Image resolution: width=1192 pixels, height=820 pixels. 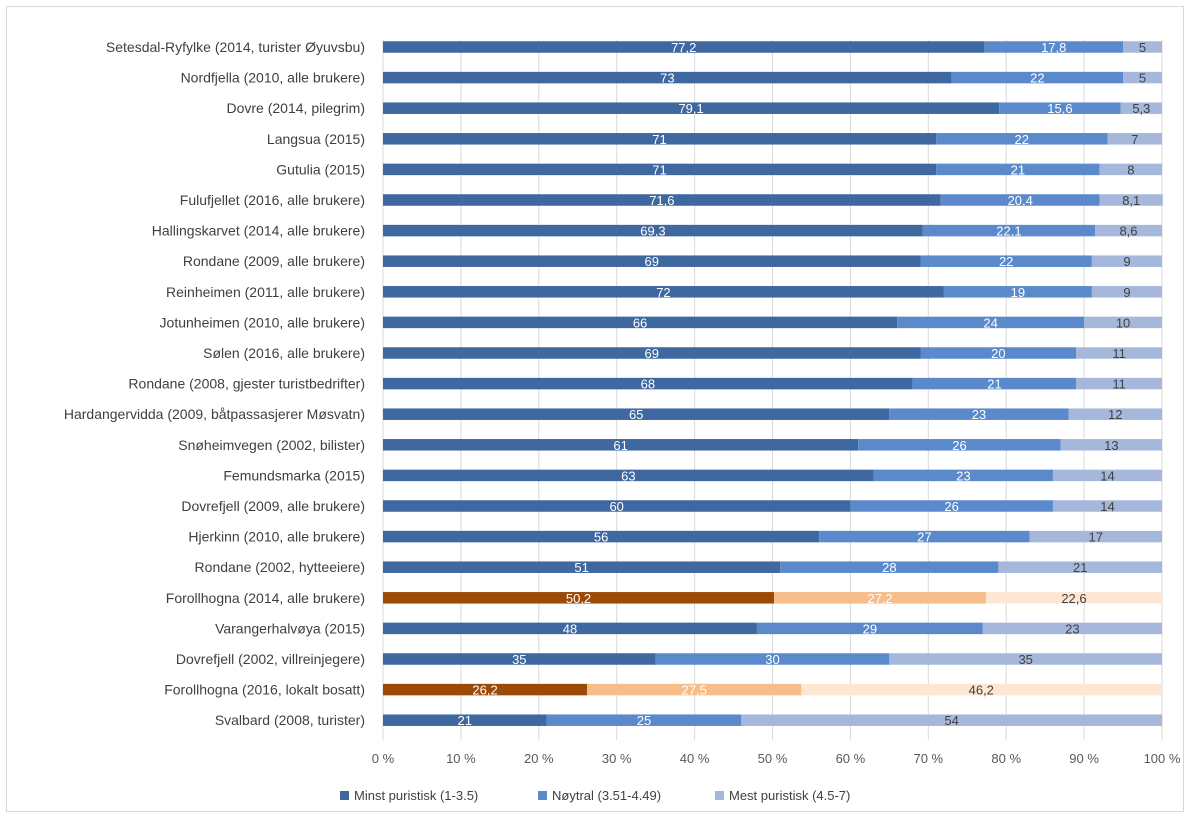 I want to click on x-tick-label: 0 %, so click(x=383, y=758).